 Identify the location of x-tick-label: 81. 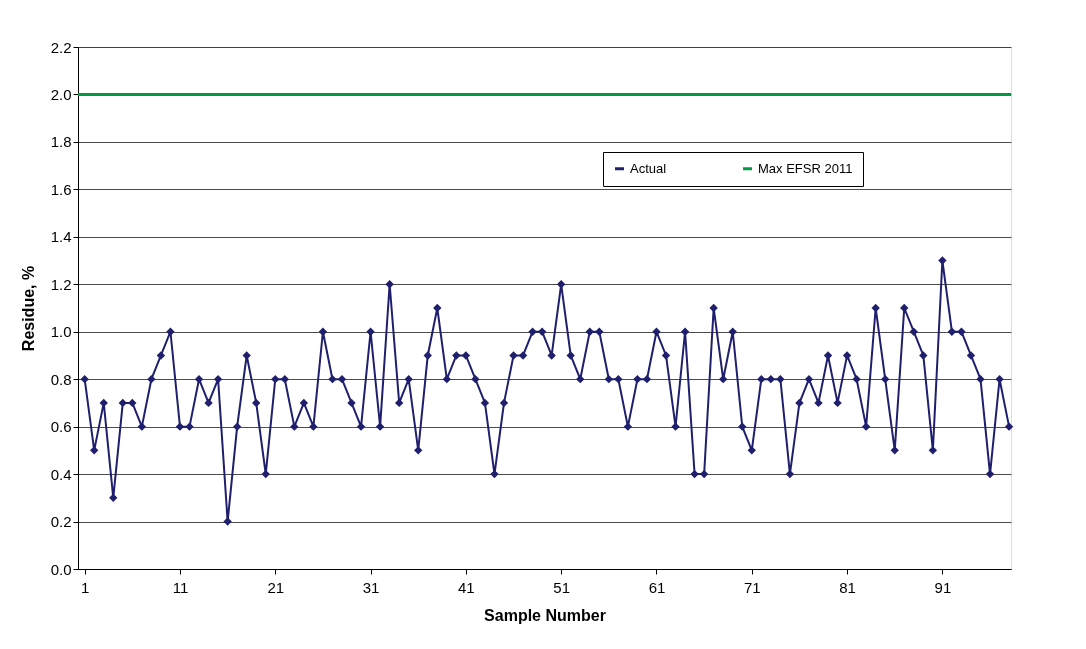
(847, 587).